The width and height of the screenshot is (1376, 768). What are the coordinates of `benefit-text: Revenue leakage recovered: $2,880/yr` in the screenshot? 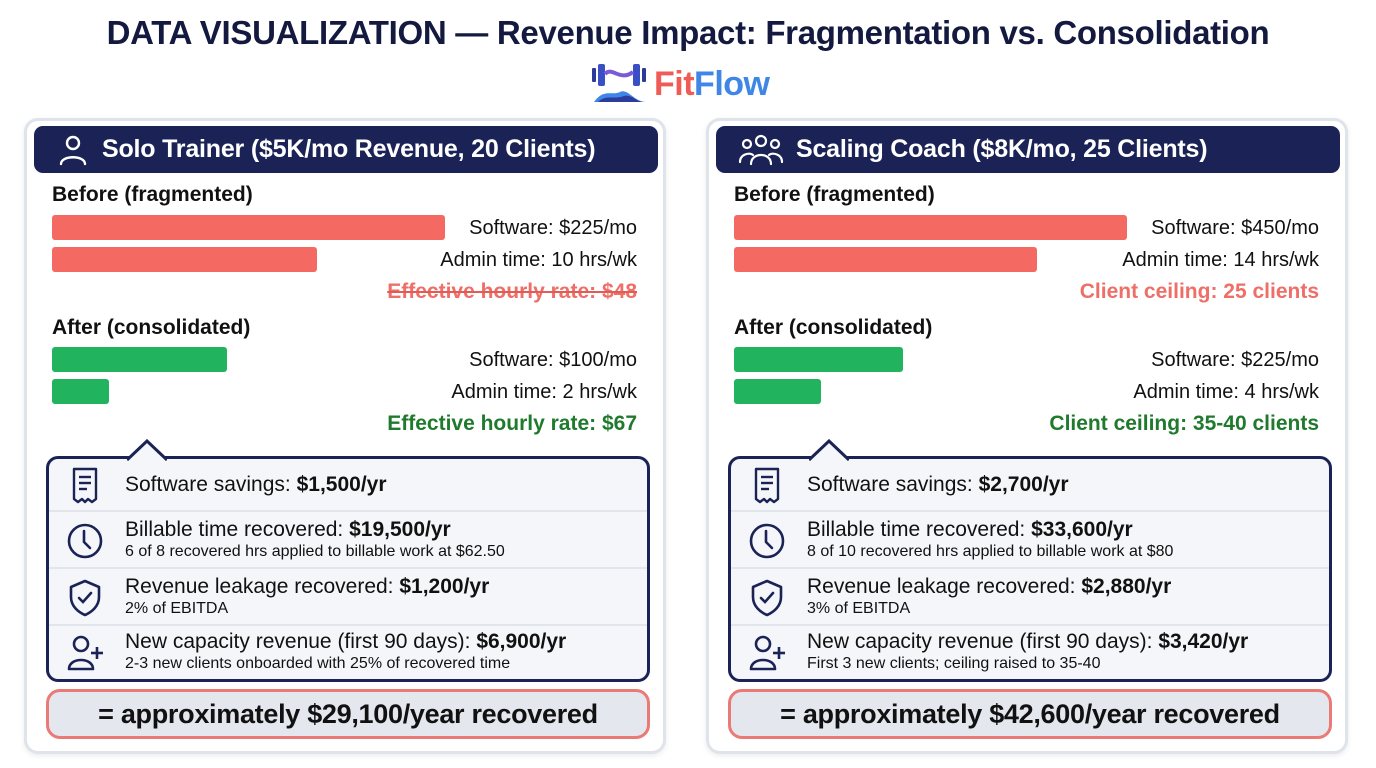 It's located at (989, 587).